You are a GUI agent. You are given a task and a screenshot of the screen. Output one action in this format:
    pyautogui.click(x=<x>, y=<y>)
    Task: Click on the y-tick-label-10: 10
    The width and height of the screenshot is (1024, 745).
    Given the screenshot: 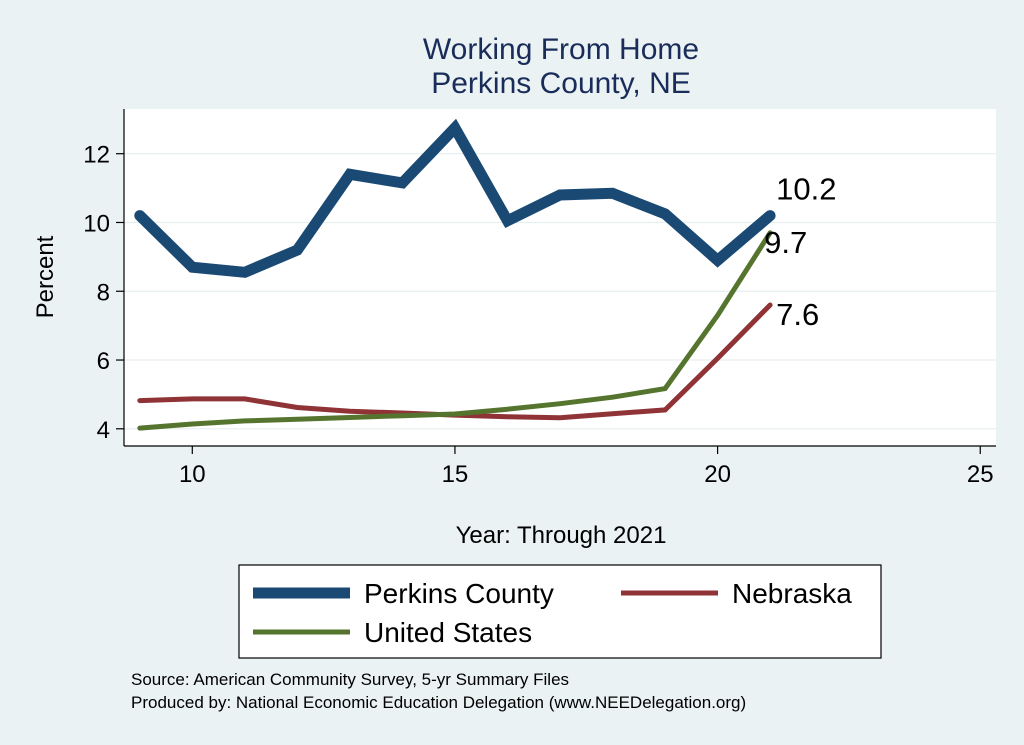 What is the action you would take?
    pyautogui.click(x=96, y=223)
    